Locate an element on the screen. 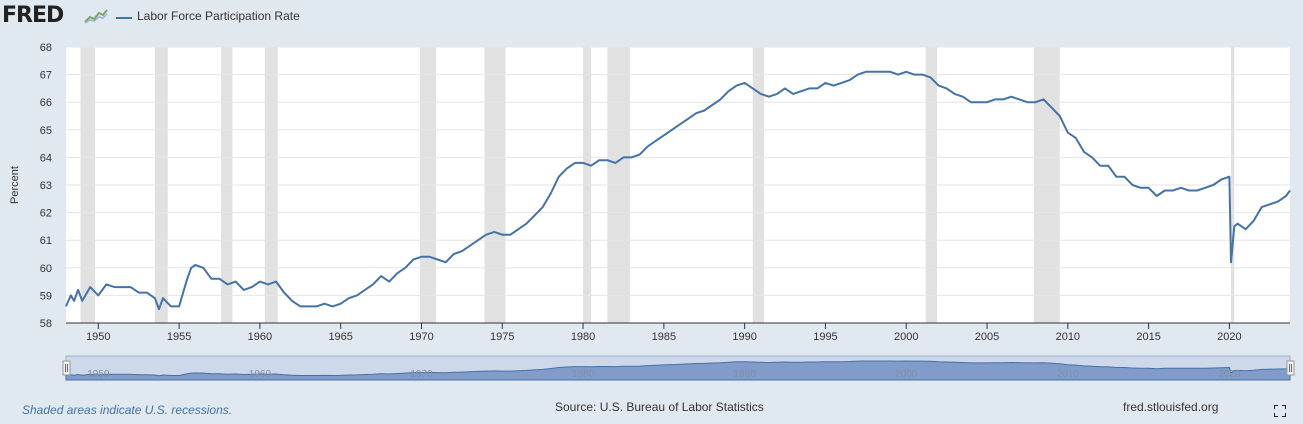  navigator-year-label: 1990 is located at coordinates (745, 374).